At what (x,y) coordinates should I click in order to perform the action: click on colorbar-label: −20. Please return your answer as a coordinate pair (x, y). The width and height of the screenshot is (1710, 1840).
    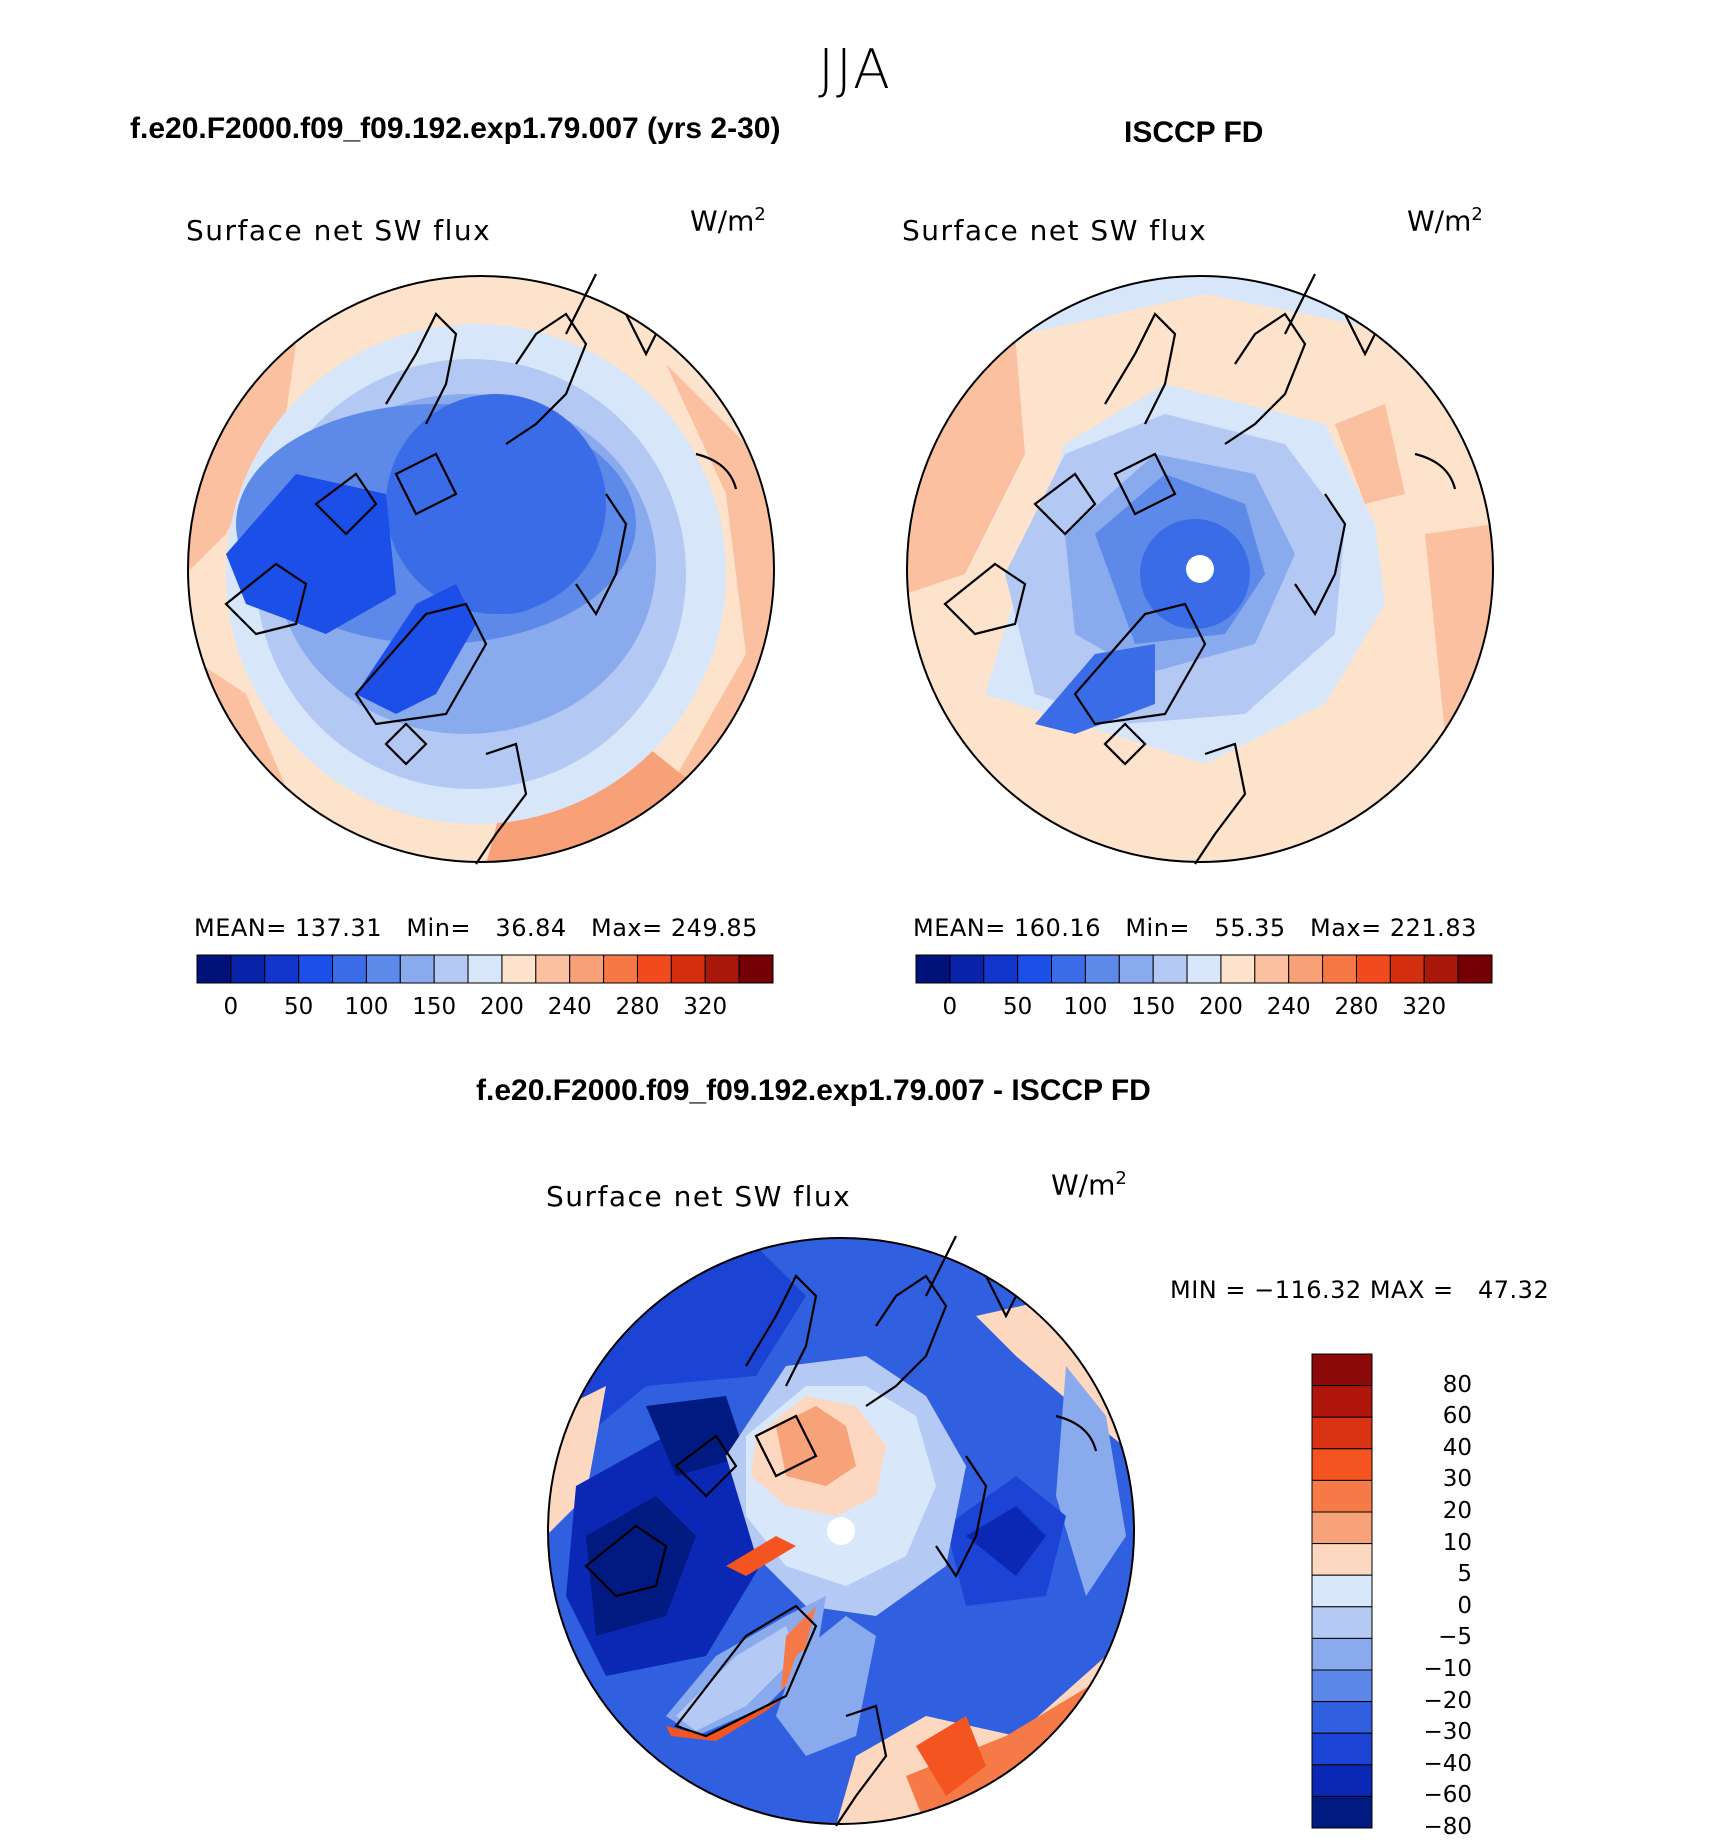
    Looking at the image, I should click on (1447, 1700).